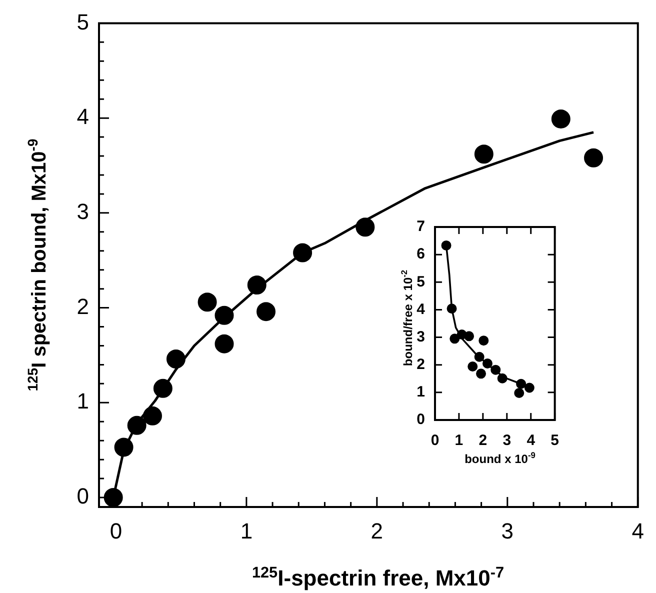 This screenshot has width=656, height=593. Describe the element at coordinates (500, 458) in the screenshot. I see `x-axis-title: bound x 10$^{-9}$` at that location.